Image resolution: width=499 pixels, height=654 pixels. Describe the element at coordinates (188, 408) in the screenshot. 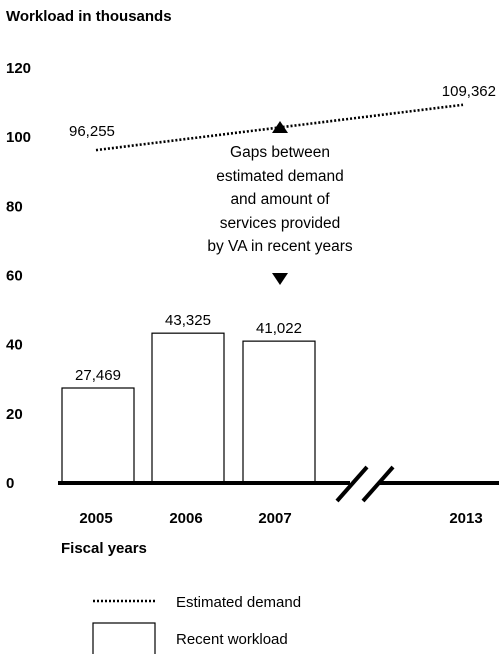

I see `bar-2006` at that location.